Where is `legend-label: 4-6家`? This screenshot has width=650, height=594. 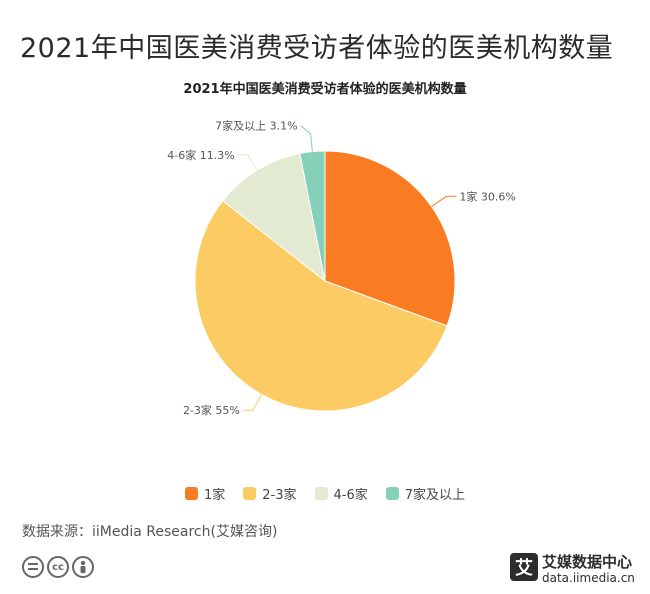 legend-label: 4-6家 is located at coordinates (350, 495).